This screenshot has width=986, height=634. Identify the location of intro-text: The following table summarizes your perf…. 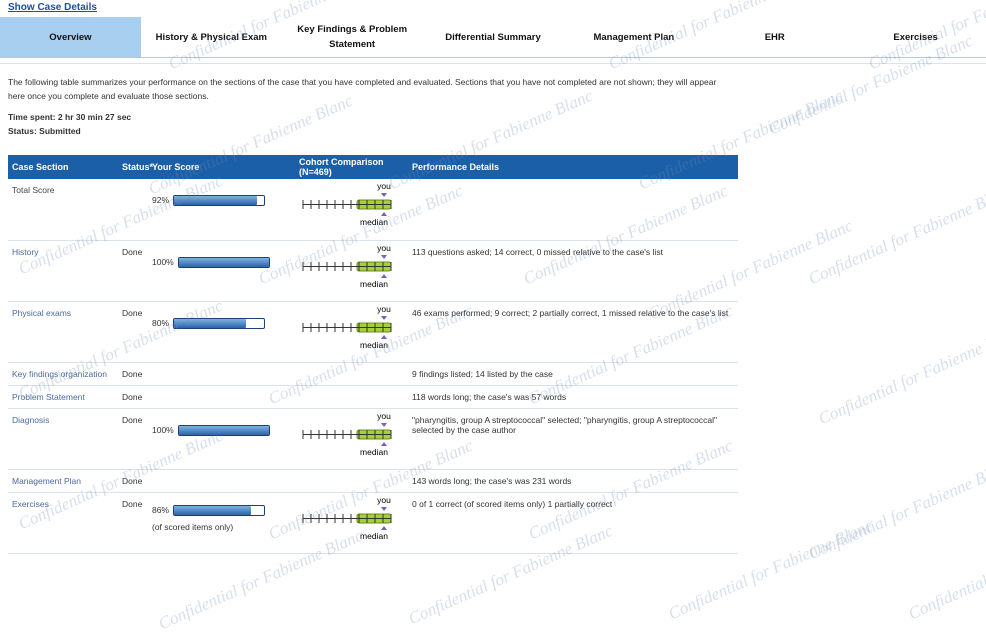
(362, 89).